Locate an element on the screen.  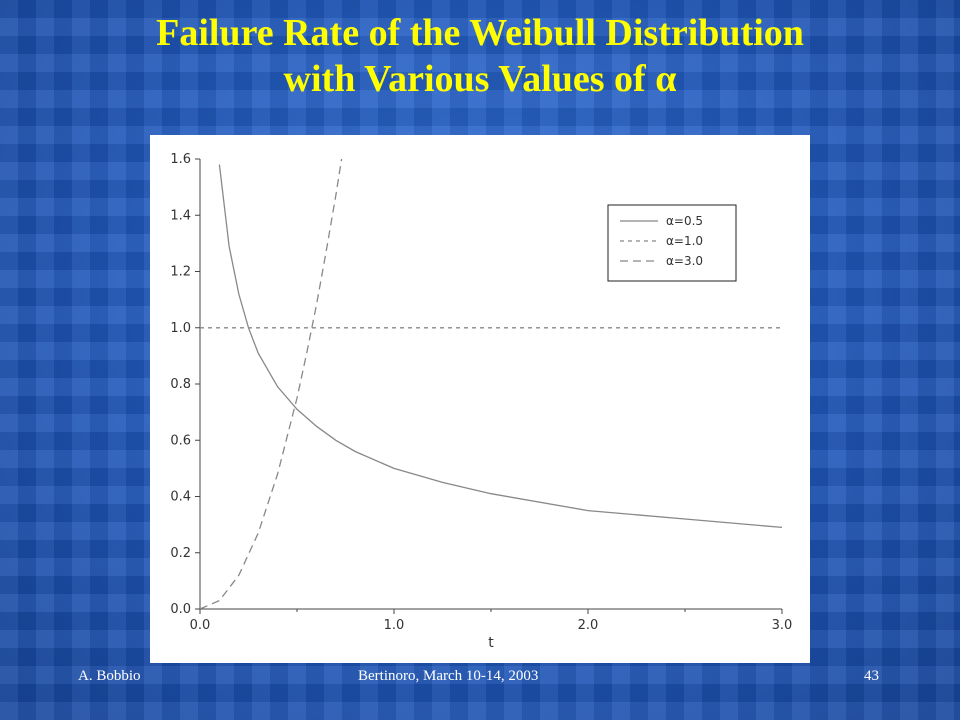
x-tick-label: 1.0 is located at coordinates (394, 625).